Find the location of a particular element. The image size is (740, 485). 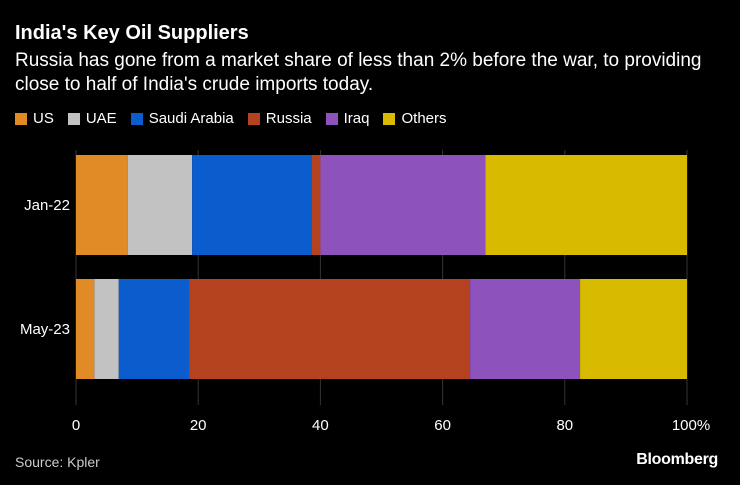

legend-label: Saudi Arabia is located at coordinates (191, 118).